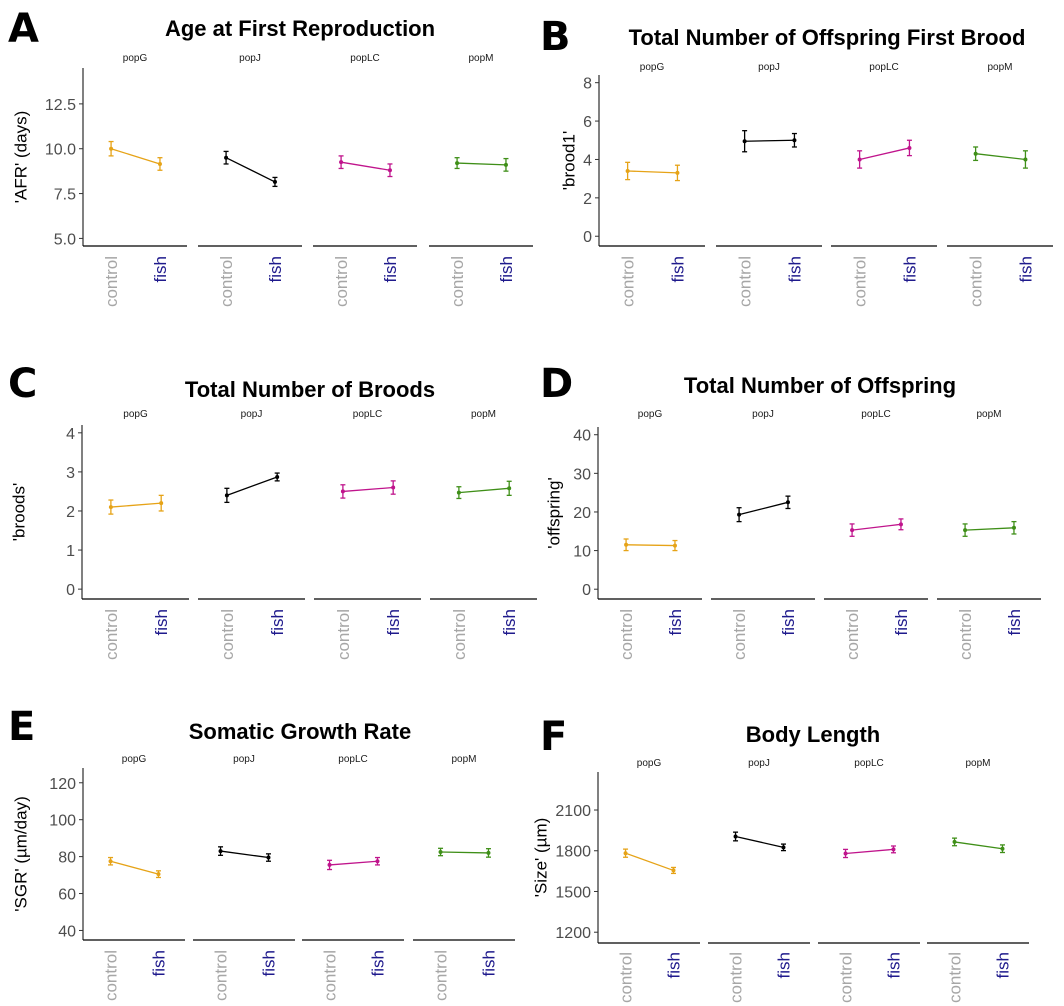 This screenshot has height=1006, width=1064. Describe the element at coordinates (573, 933) in the screenshot. I see `y-tick-label: 1200` at that location.